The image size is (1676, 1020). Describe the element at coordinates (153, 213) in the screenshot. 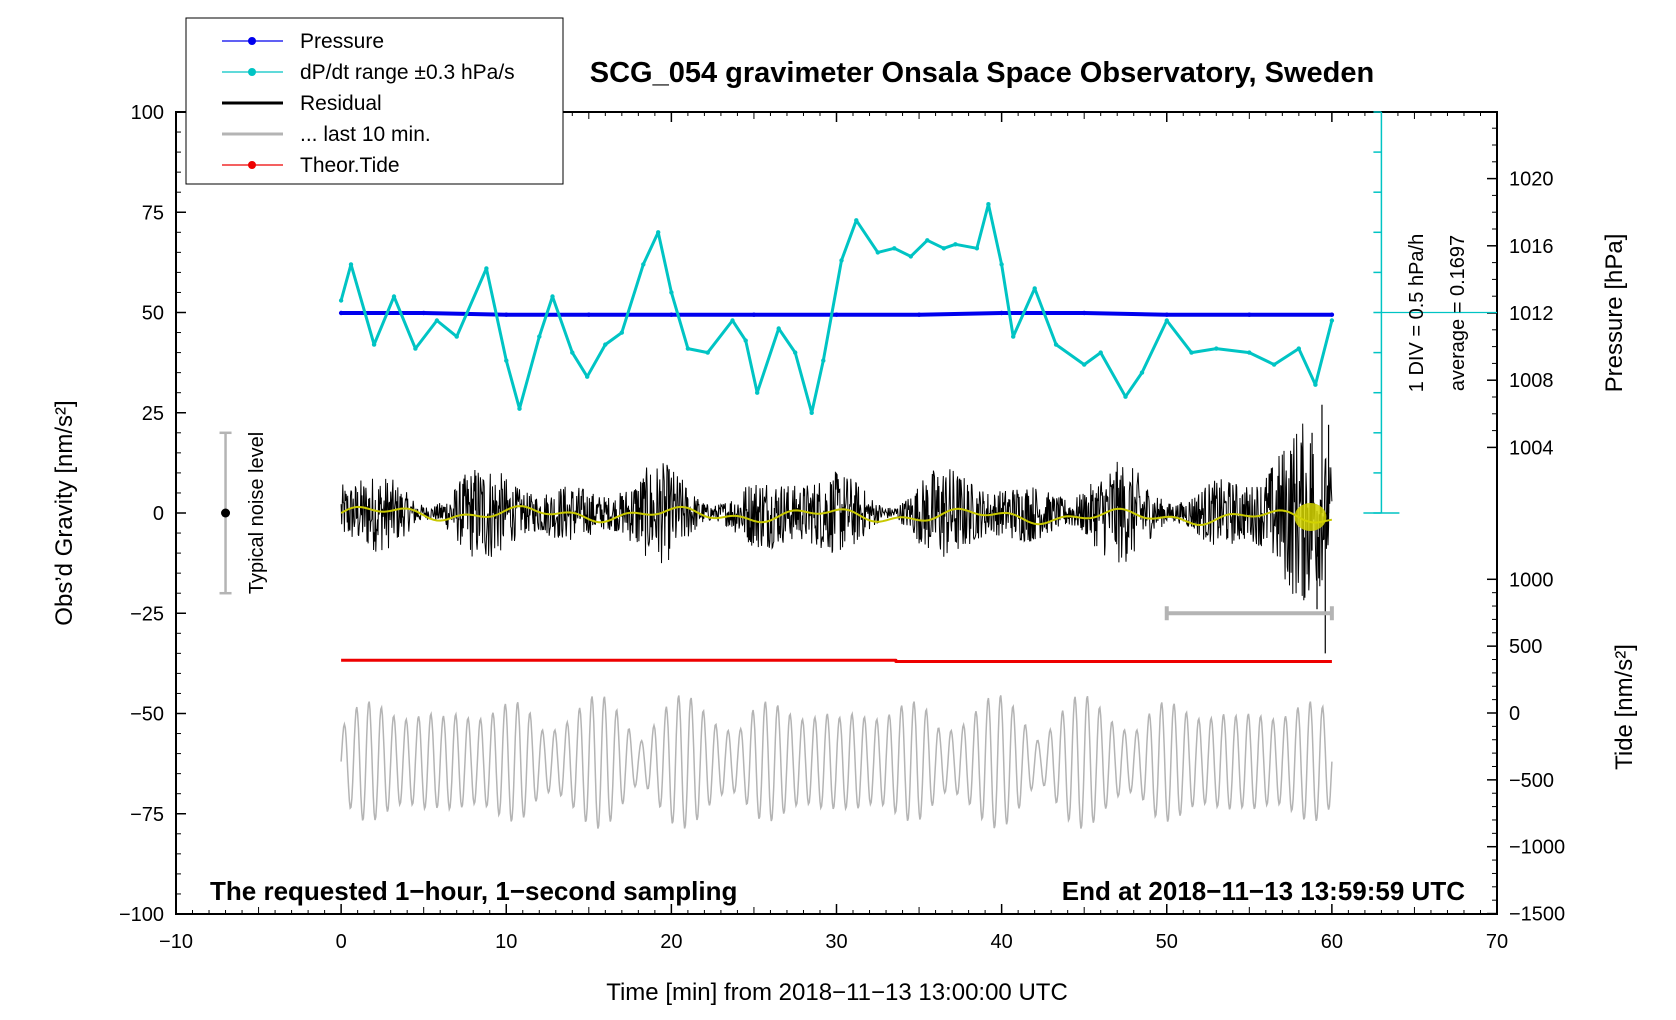

I see `gravity-tick-label: 75` at that location.